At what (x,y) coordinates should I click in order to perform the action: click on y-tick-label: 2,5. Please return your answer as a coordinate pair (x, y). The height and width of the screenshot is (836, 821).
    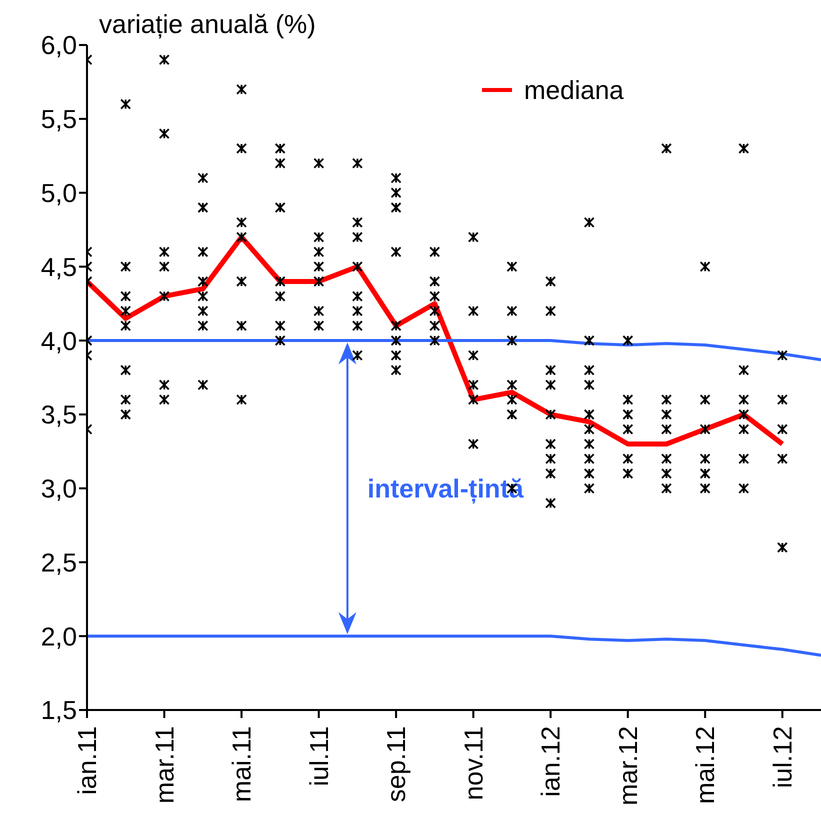
    Looking at the image, I should click on (58, 562).